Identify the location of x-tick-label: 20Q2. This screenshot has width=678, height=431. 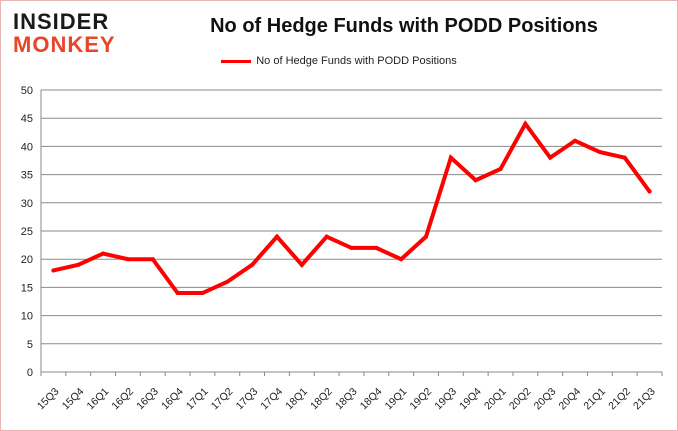
(520, 399).